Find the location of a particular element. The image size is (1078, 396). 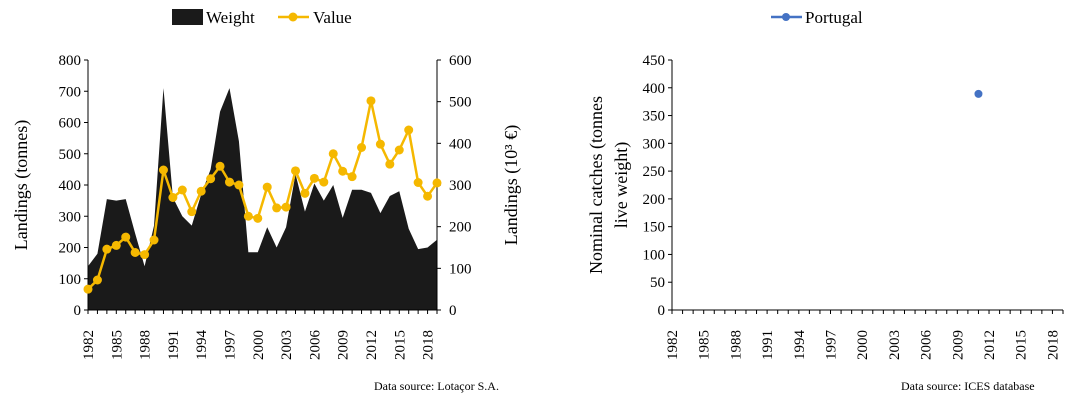

x-tick-label-2: 2000 is located at coordinates (863, 345).